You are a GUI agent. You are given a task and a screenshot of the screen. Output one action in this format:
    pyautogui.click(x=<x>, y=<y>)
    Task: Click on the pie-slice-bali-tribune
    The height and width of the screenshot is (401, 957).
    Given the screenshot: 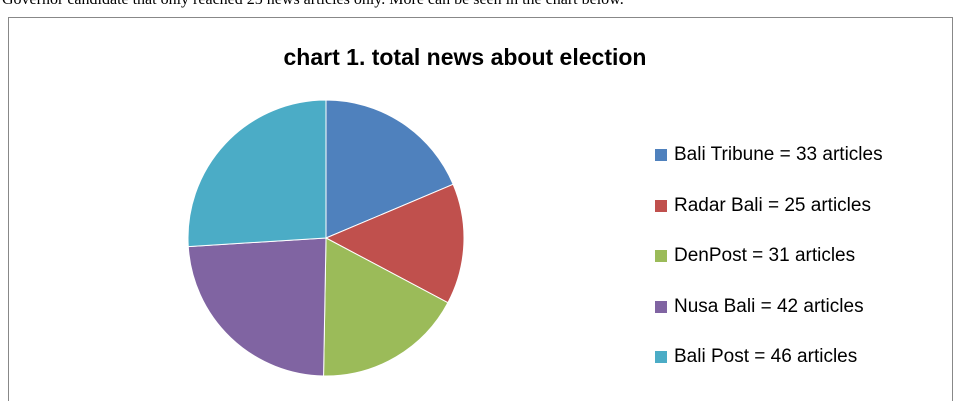 What is the action you would take?
    pyautogui.click(x=389, y=169)
    